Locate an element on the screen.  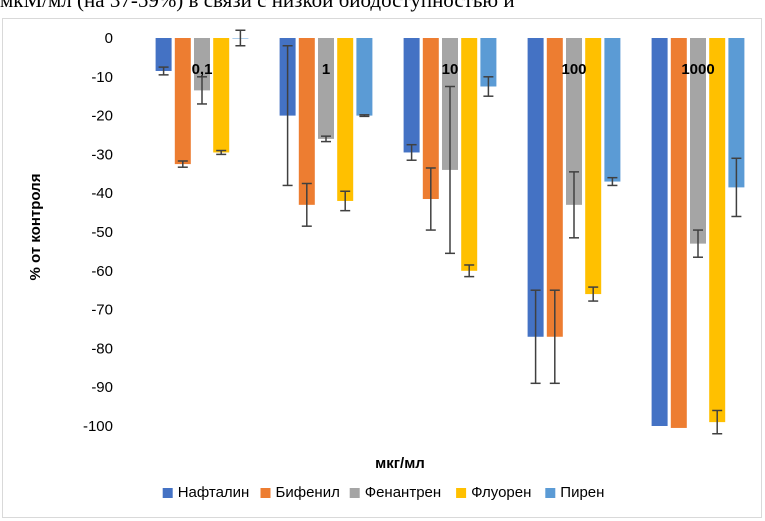
legend-label: Нафталин is located at coordinates (214, 492).